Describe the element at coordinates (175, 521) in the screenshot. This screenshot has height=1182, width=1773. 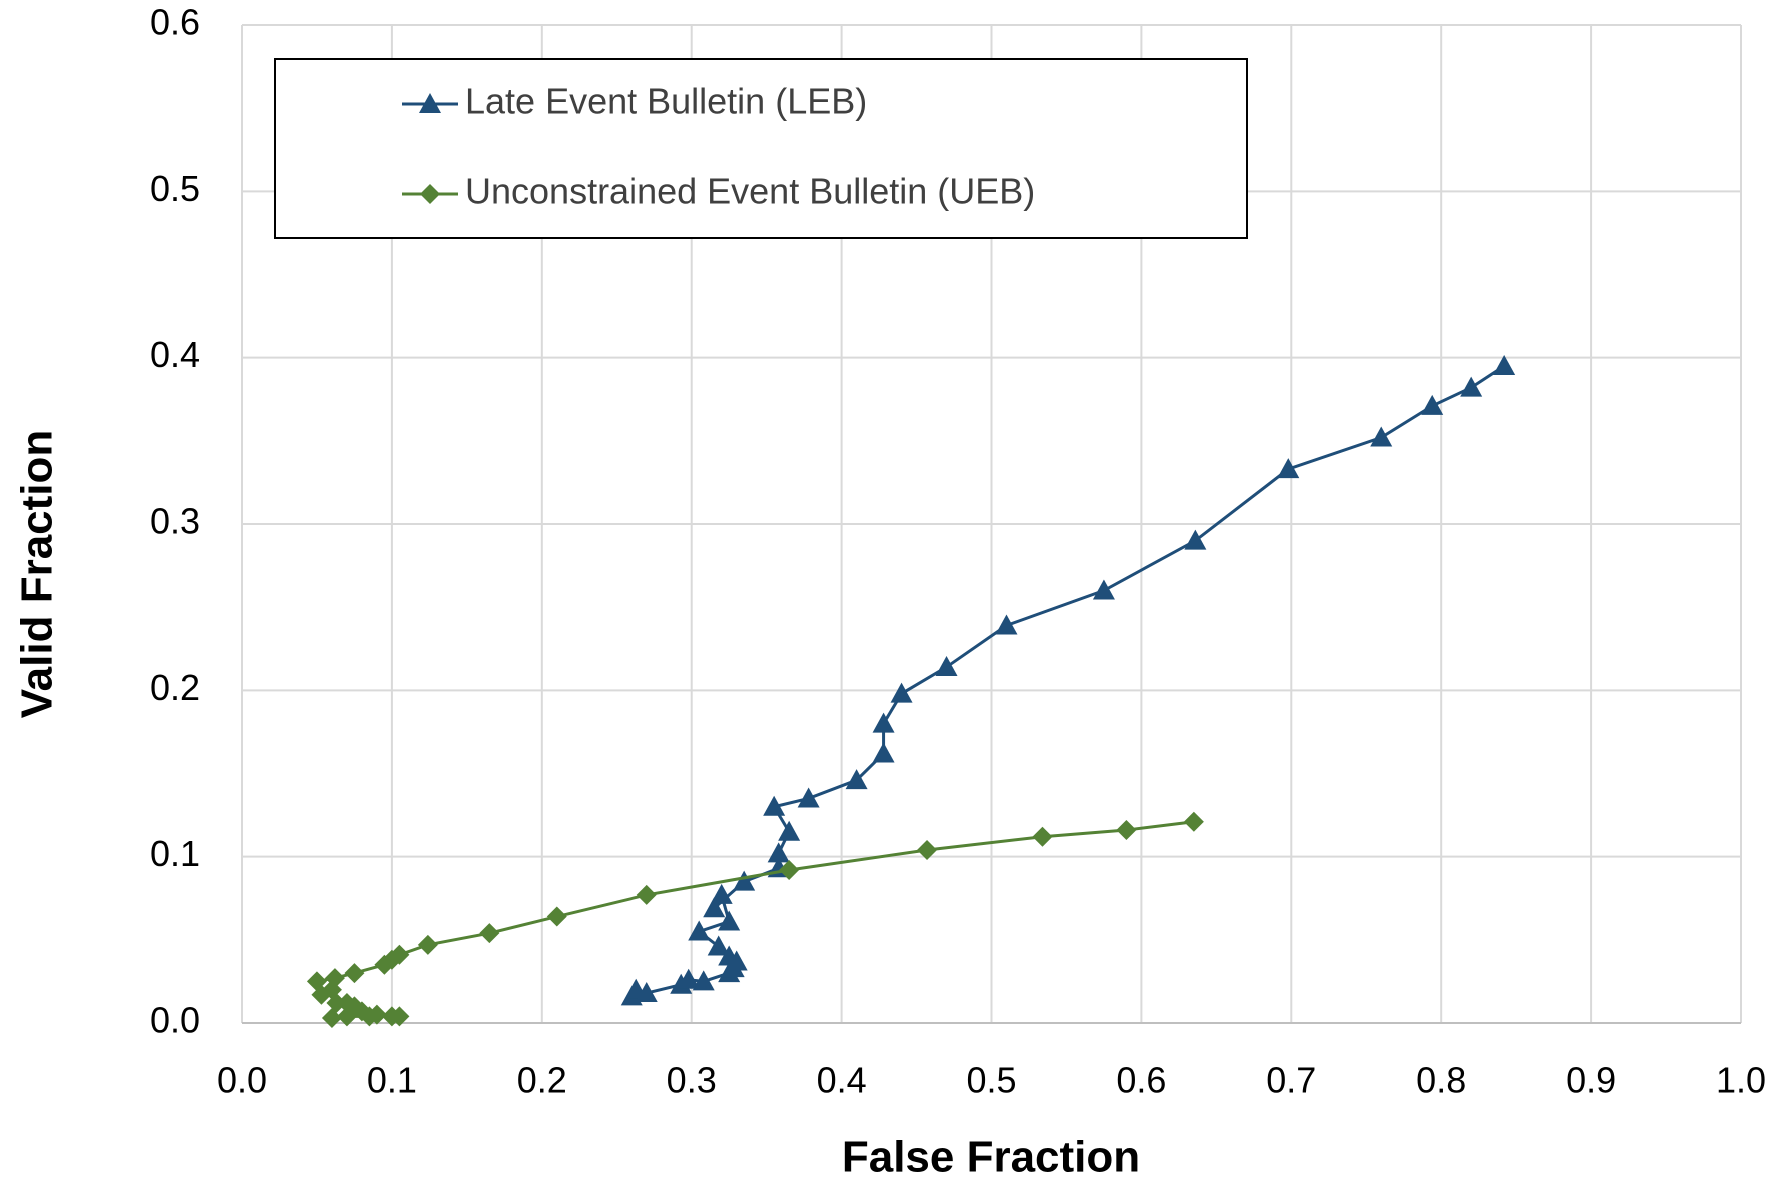
I see `y-tick-label: 0.3` at that location.